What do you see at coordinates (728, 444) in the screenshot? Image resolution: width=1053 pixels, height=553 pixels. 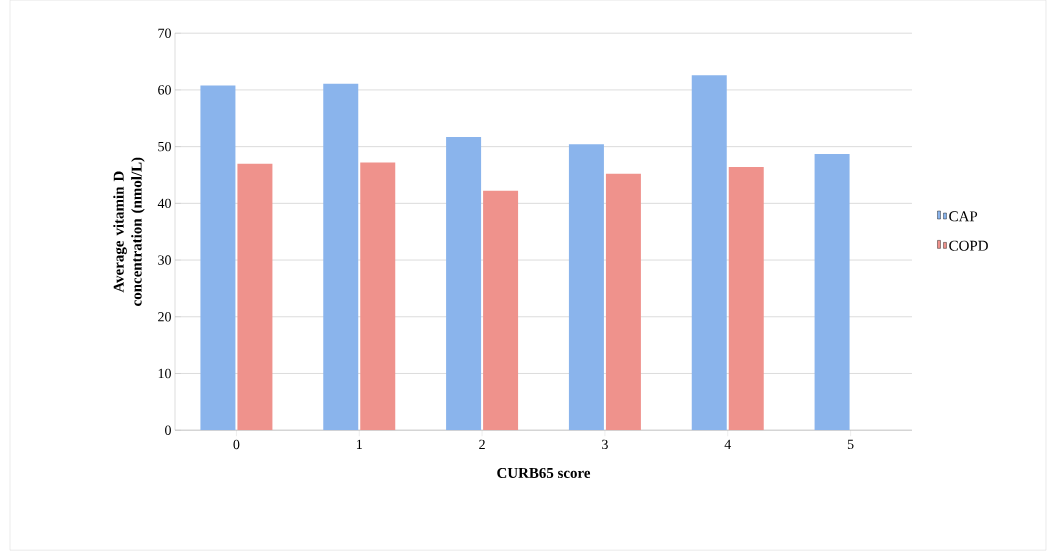 I see `x-tick-label: 4` at bounding box center [728, 444].